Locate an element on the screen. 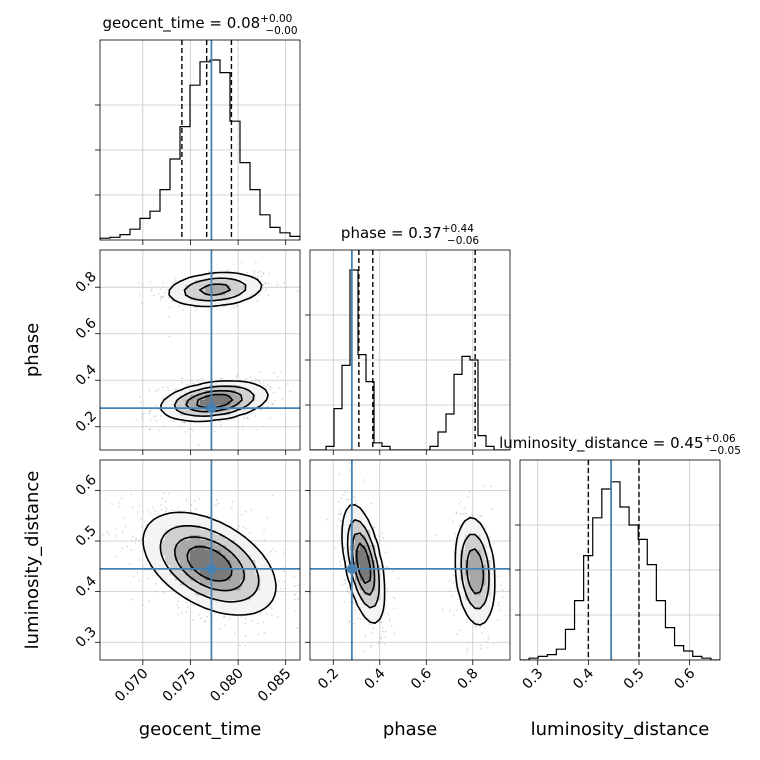 This screenshot has width=760, height=760. hist-content is located at coordinates (620, 560).